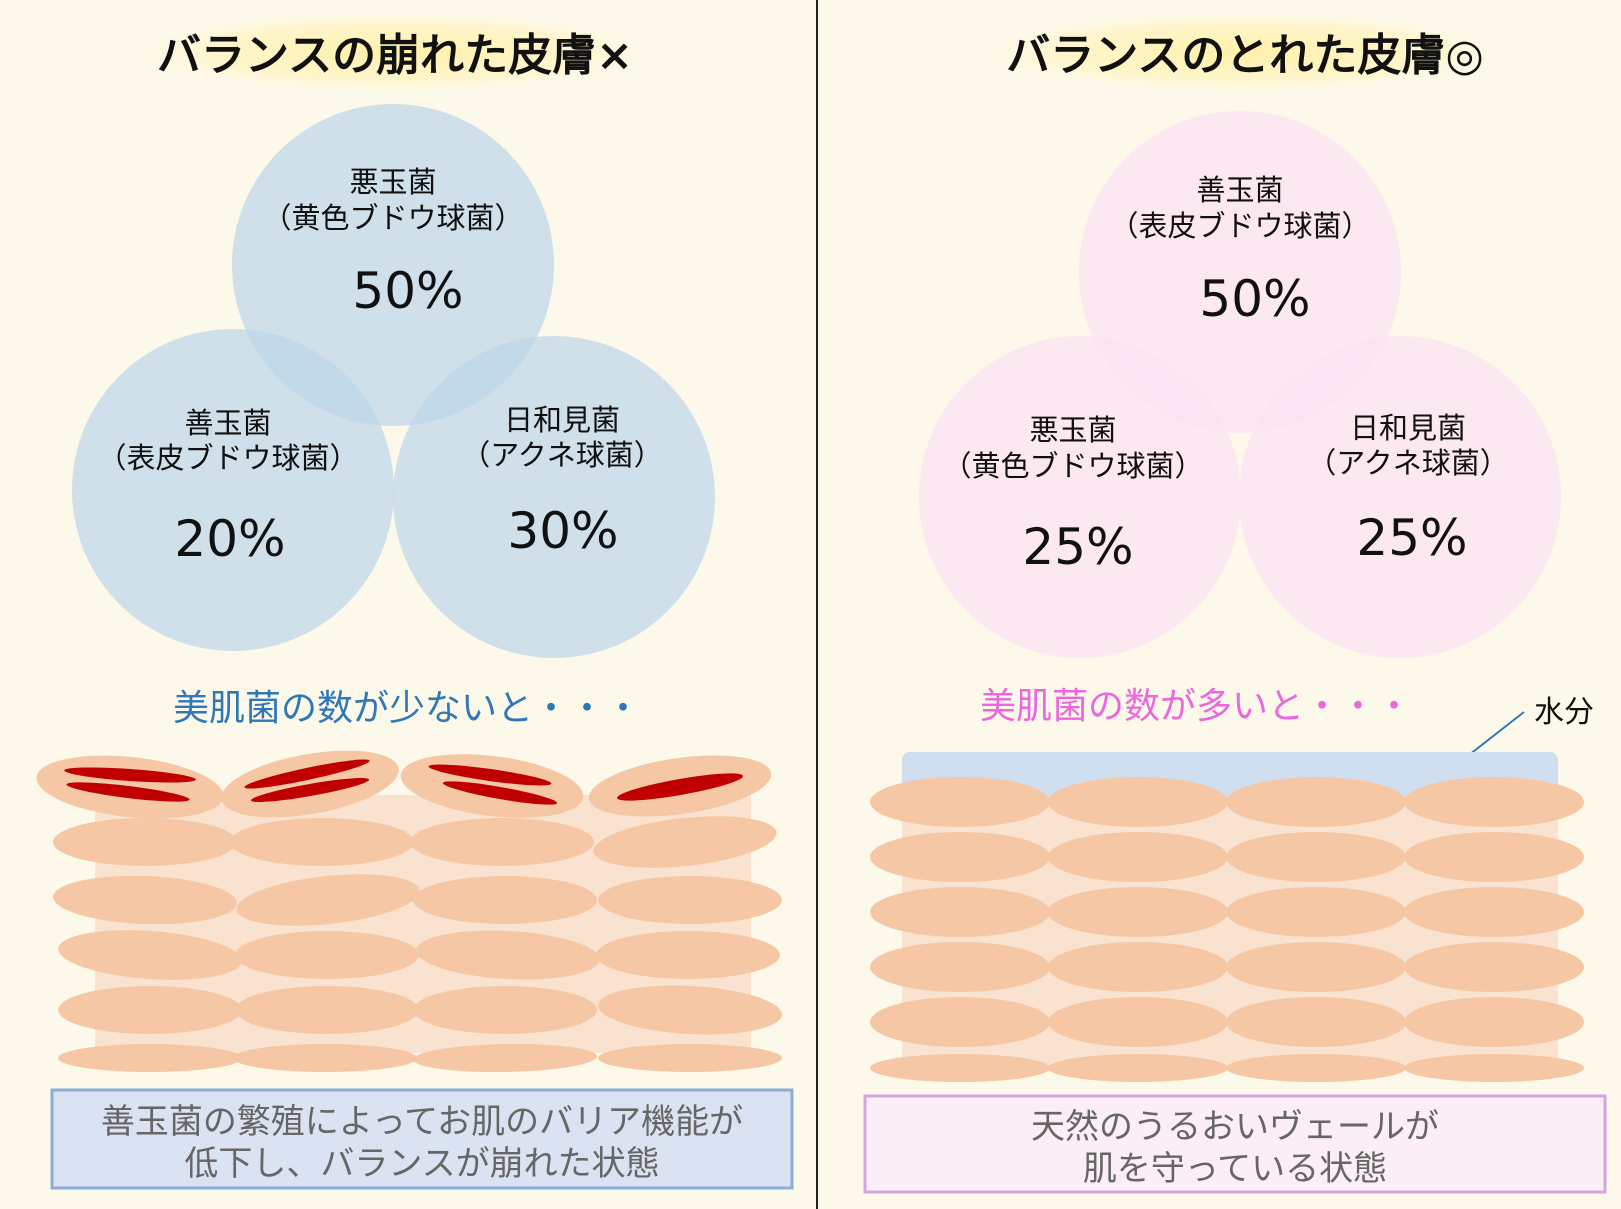 The image size is (1621, 1209). Describe the element at coordinates (1400, 497) in the screenshot. I see `right-circle-neutral` at that location.